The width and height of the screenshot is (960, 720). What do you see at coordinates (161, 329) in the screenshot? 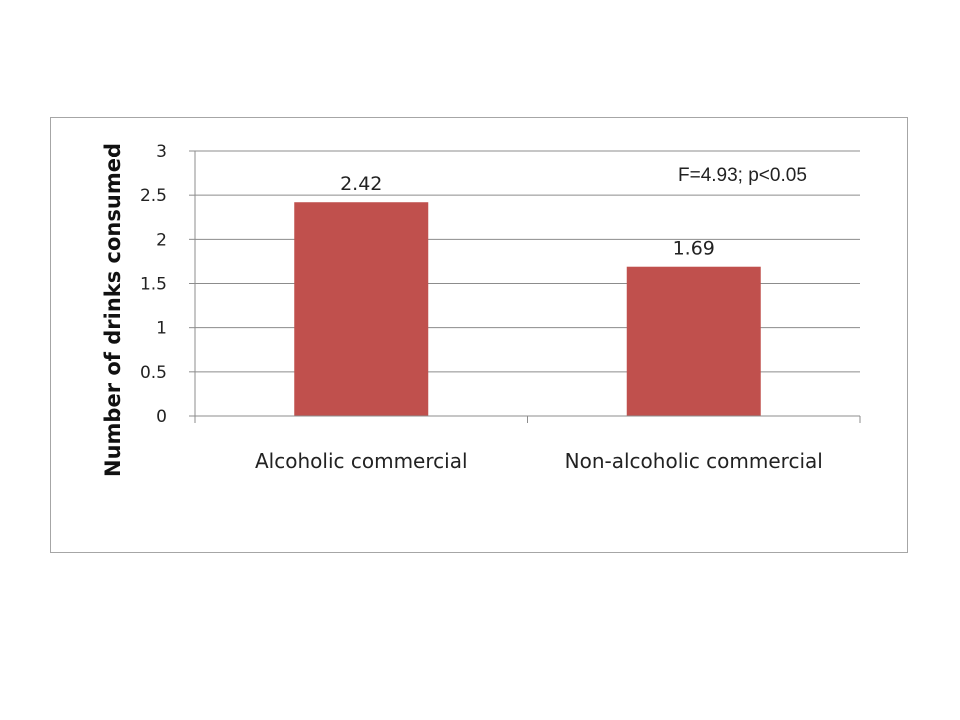
I see `y-tick-label: 1` at bounding box center [161, 329].